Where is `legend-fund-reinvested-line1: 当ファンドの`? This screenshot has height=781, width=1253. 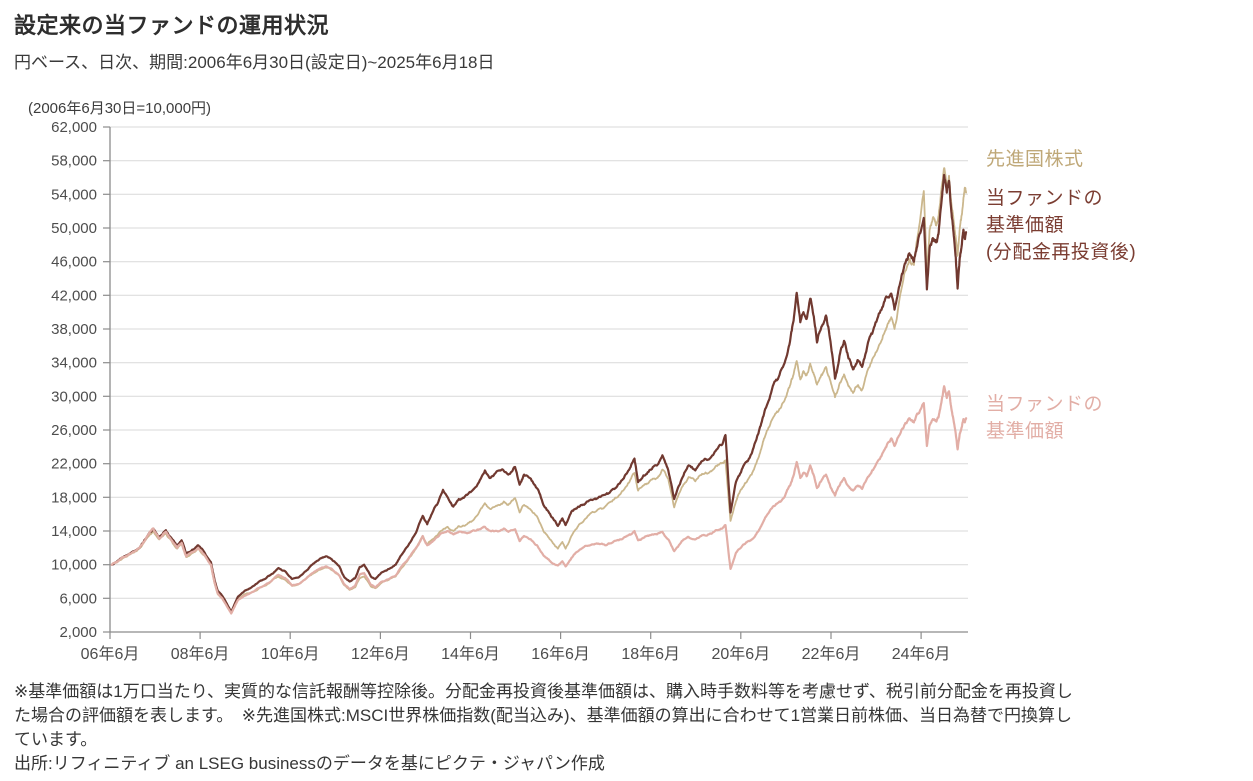
legend-fund-reinvested-line1: 当ファンドの is located at coordinates (1045, 198).